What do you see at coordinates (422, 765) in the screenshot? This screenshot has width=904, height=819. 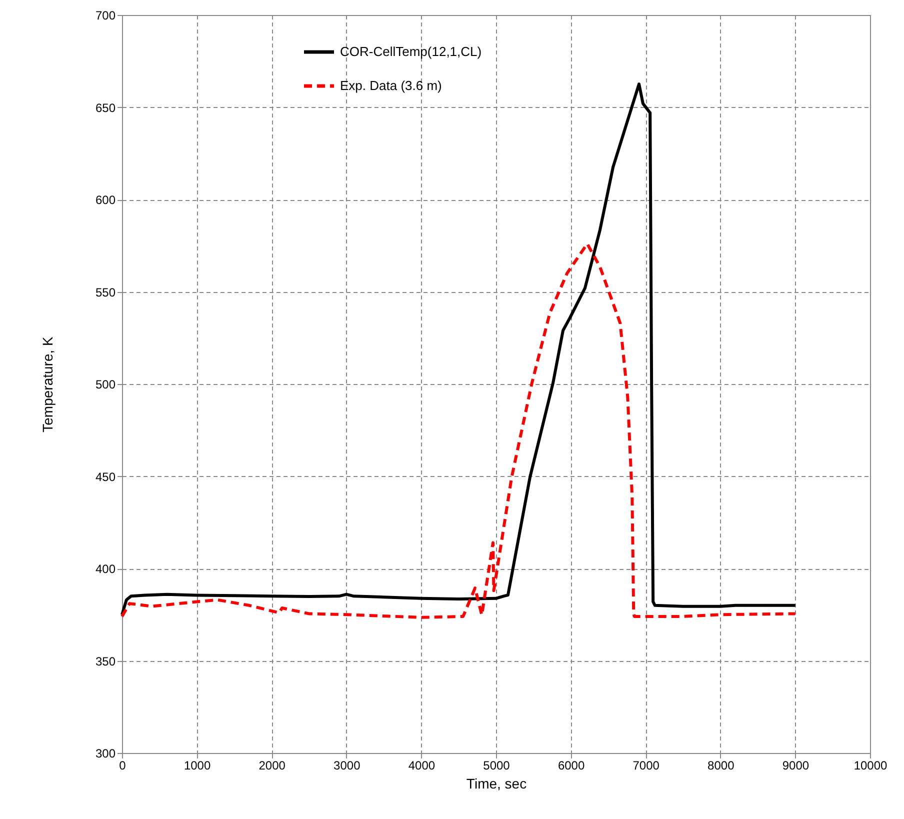 I see `x-tick-label: 4000` at bounding box center [422, 765].